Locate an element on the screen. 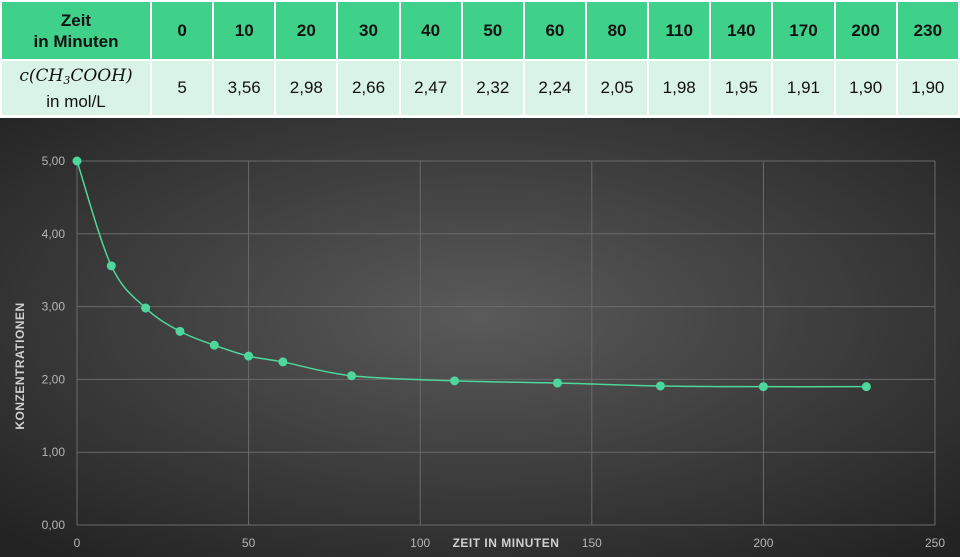 The width and height of the screenshot is (960, 557). y-tick-label: 5,00 is located at coordinates (54, 161).